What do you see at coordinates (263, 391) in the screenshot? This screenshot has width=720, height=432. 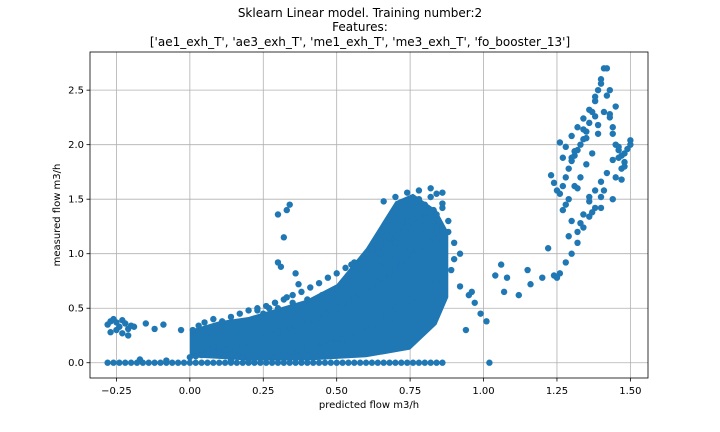 I see `x-tick-label: 0.25` at bounding box center [263, 391].